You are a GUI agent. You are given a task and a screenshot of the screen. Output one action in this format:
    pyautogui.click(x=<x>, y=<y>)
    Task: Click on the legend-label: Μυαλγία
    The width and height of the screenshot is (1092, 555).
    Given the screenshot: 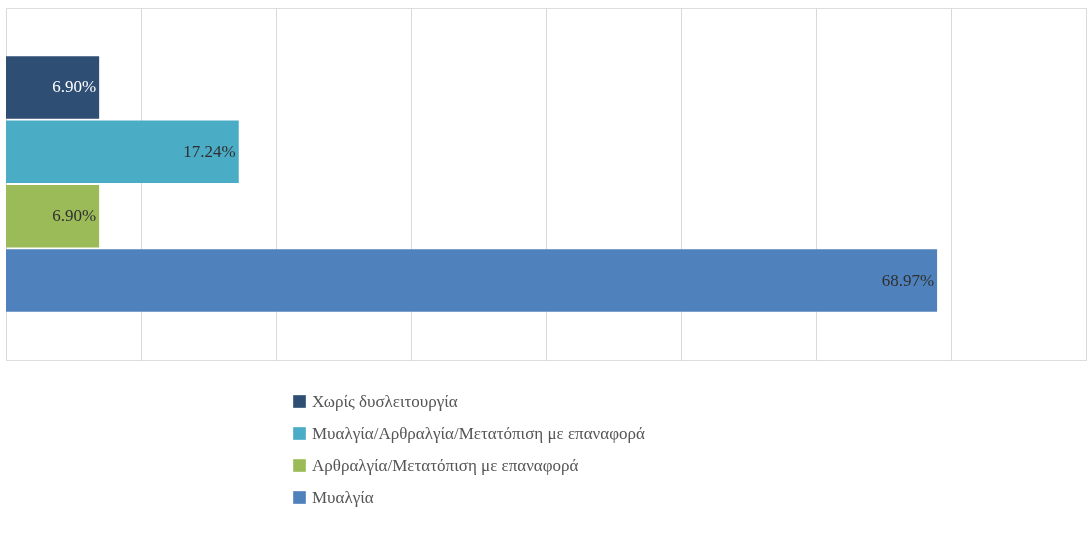 What is the action you would take?
    pyautogui.click(x=343, y=497)
    